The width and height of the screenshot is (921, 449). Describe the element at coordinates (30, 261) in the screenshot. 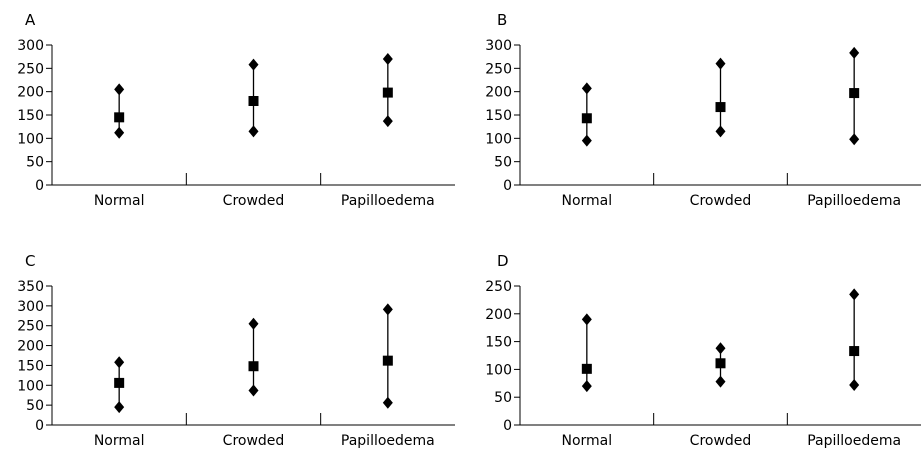

I see `panel-letter: C` at that location.